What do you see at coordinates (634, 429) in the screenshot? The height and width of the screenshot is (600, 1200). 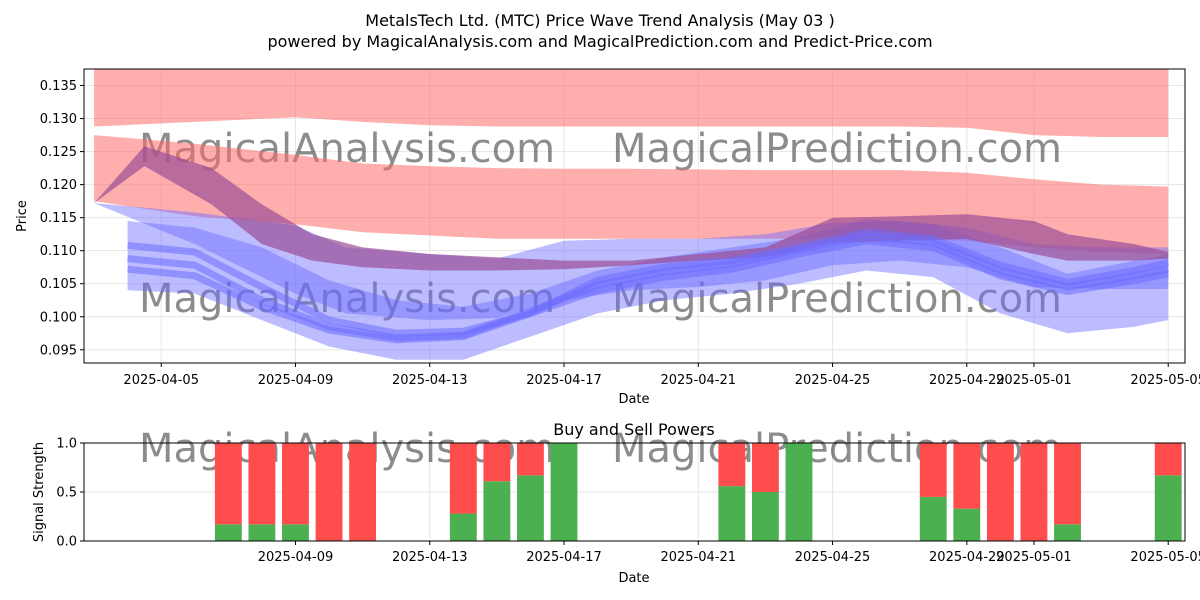 I see `signal-chart-title: Buy and Sell Powers` at bounding box center [634, 429].